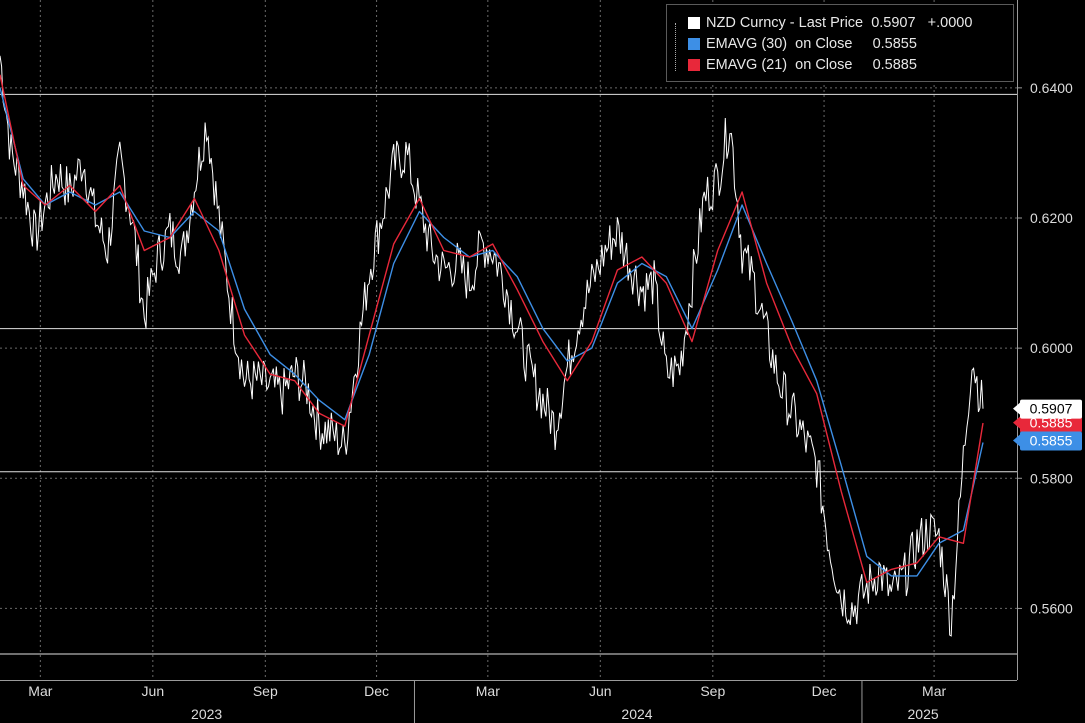 Image resolution: width=1085 pixels, height=723 pixels. What do you see at coordinates (779, 44) in the screenshot?
I see `legend-ema30-name: EMAVG (30) on Close` at bounding box center [779, 44].